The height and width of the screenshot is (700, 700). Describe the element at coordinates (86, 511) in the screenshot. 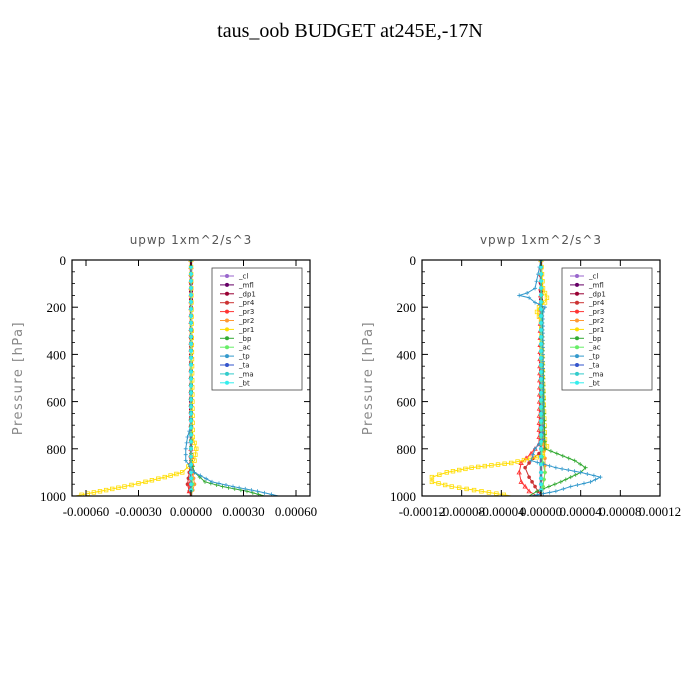

I see `x-tick-label: -0.00060` at that location.